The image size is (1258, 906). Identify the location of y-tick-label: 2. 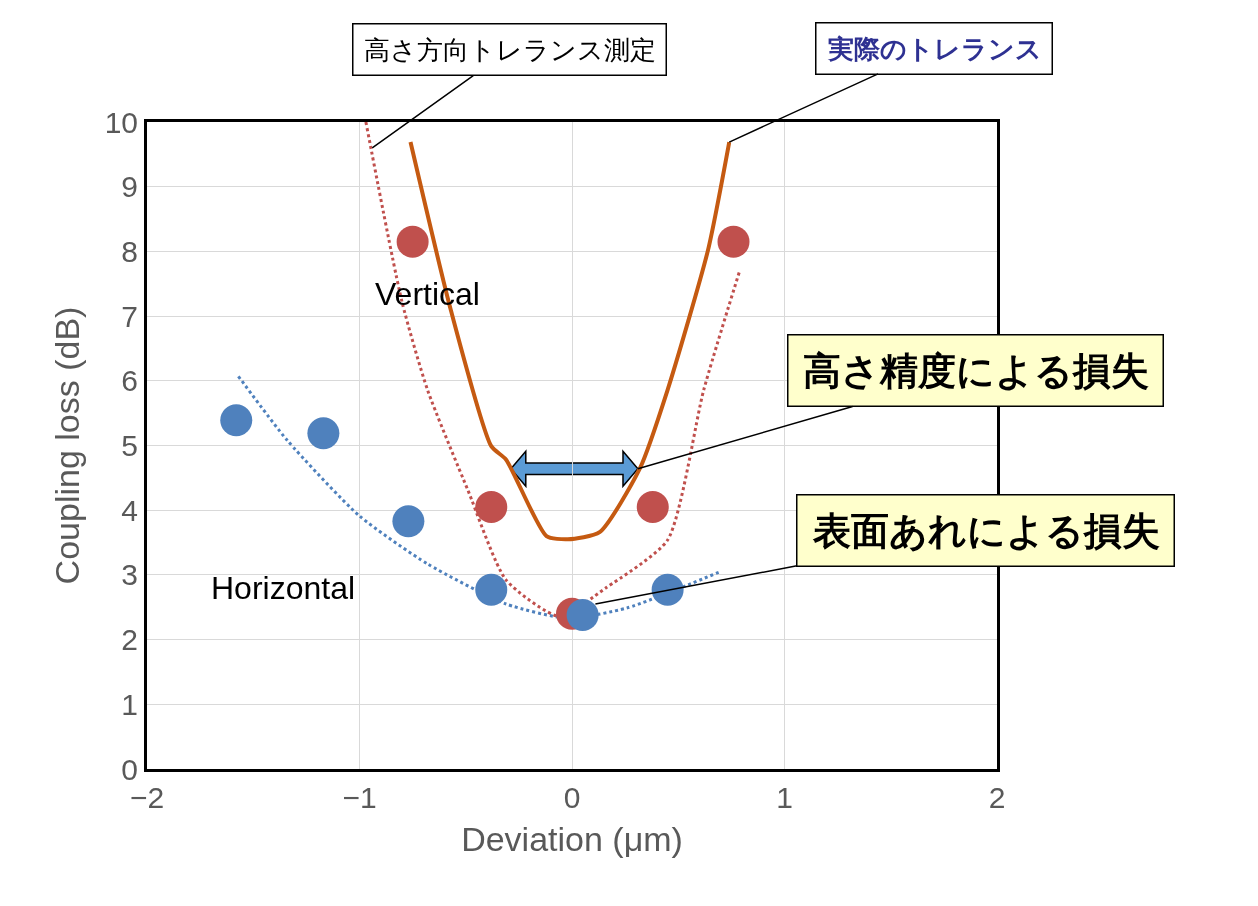
(129, 640).